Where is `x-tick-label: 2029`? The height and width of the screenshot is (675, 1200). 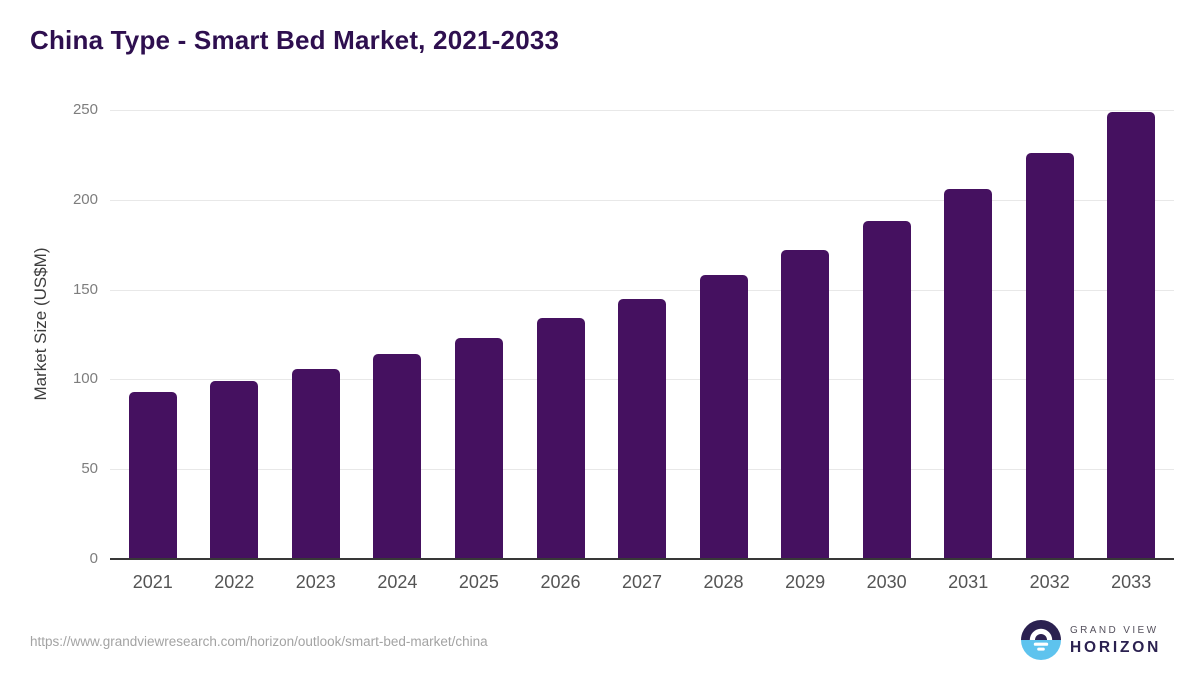
x-tick-label: 2029 is located at coordinates (805, 582).